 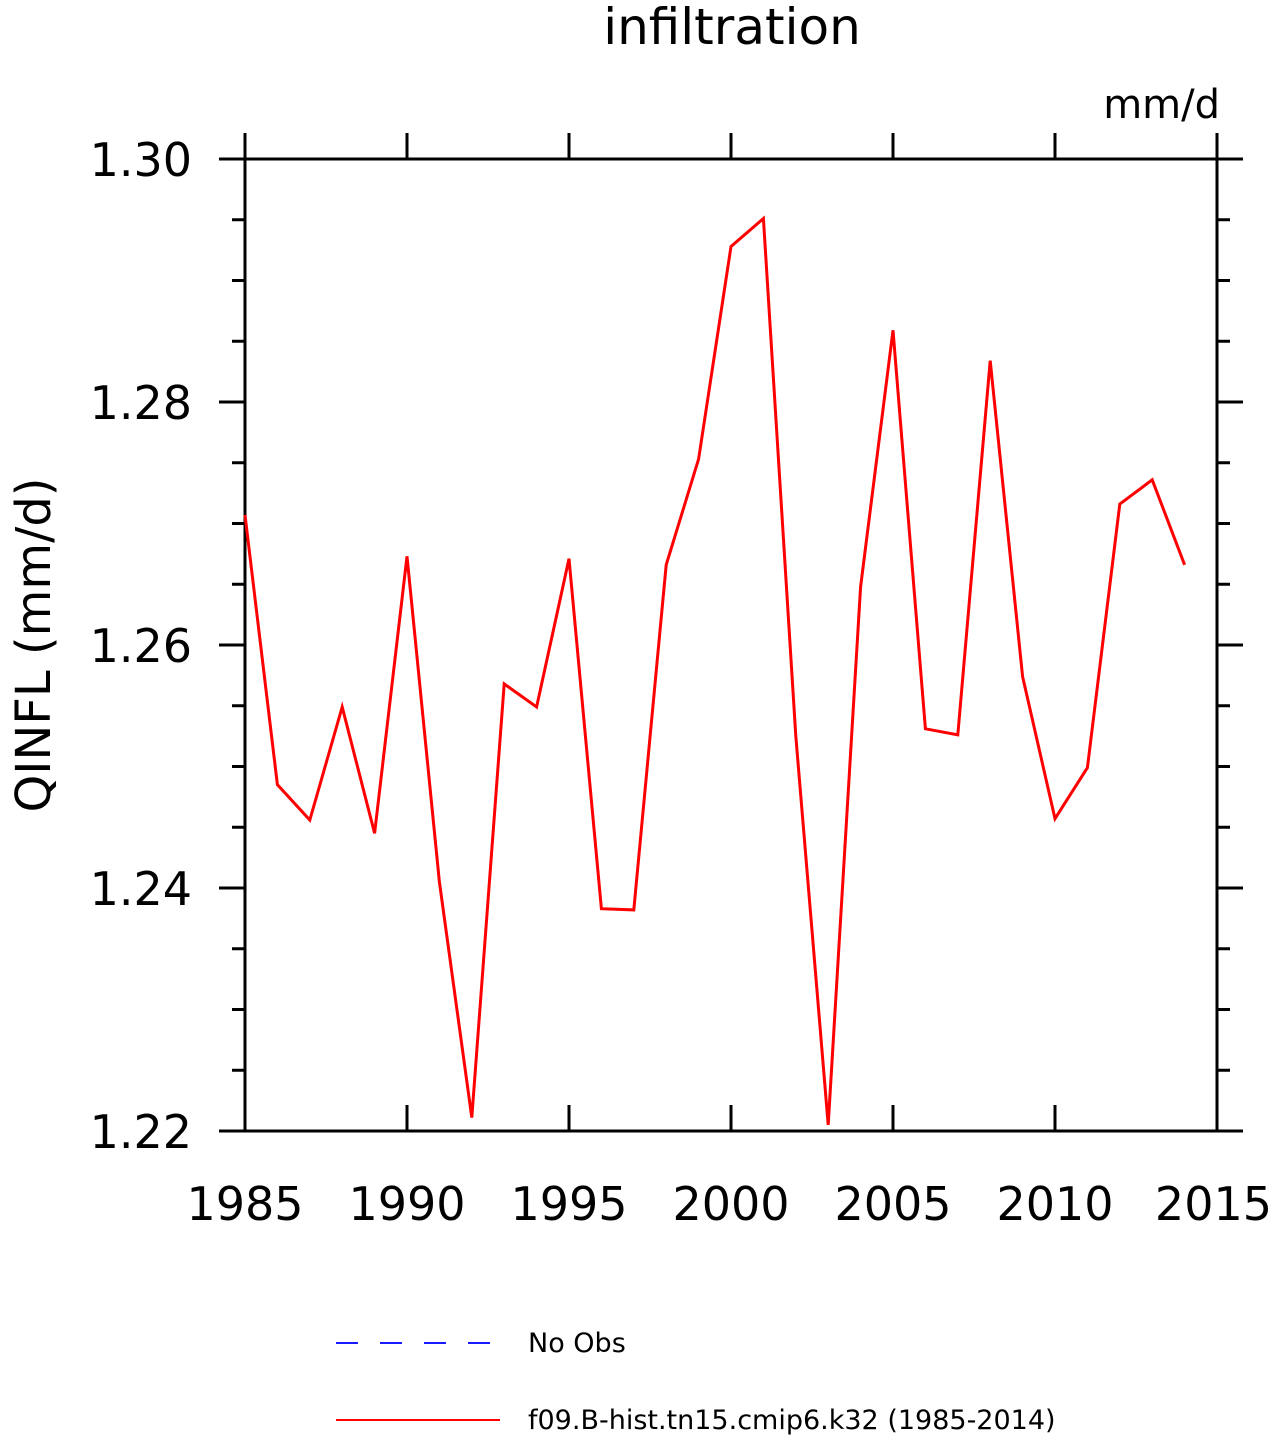 What do you see at coordinates (141, 403) in the screenshot?
I see `y-tick-label: 1.28` at bounding box center [141, 403].